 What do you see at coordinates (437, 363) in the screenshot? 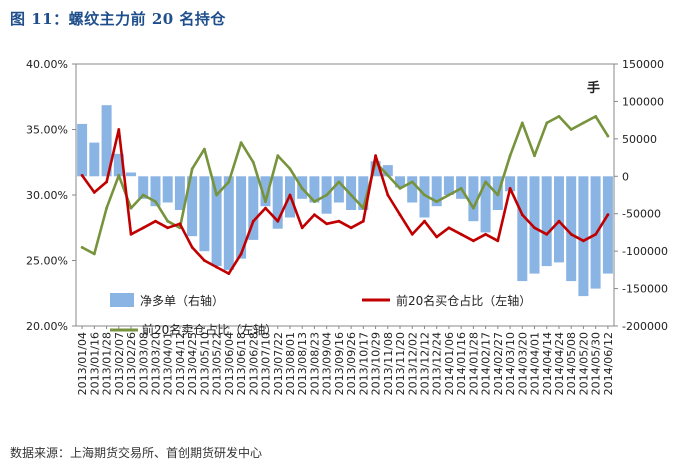
I see `x-tick-label: 2013/12/24` at bounding box center [437, 363].